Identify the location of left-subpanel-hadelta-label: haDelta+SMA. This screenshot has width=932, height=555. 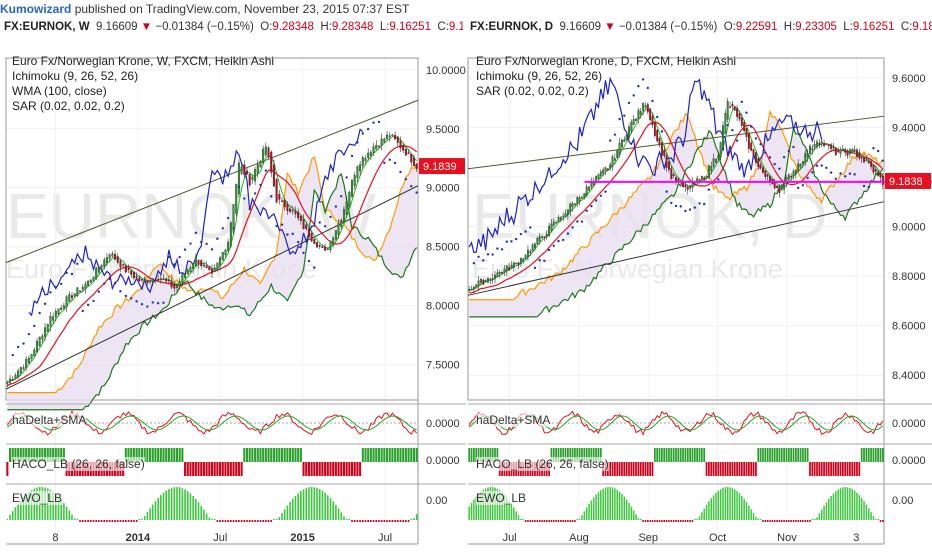
(49, 420).